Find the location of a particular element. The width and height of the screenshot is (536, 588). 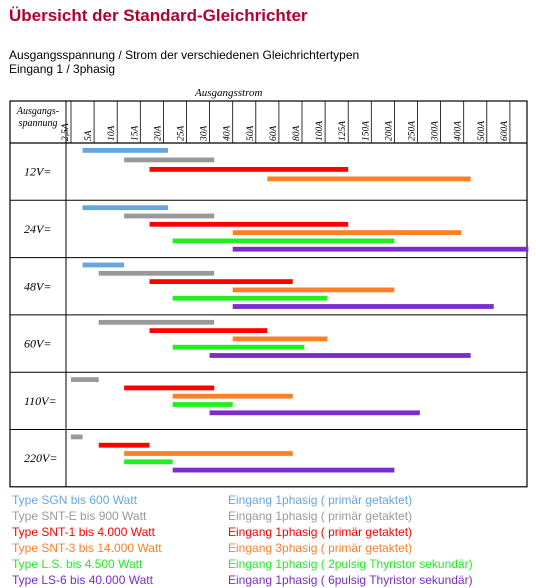

x-tick-label: 50A is located at coordinates (251, 134).